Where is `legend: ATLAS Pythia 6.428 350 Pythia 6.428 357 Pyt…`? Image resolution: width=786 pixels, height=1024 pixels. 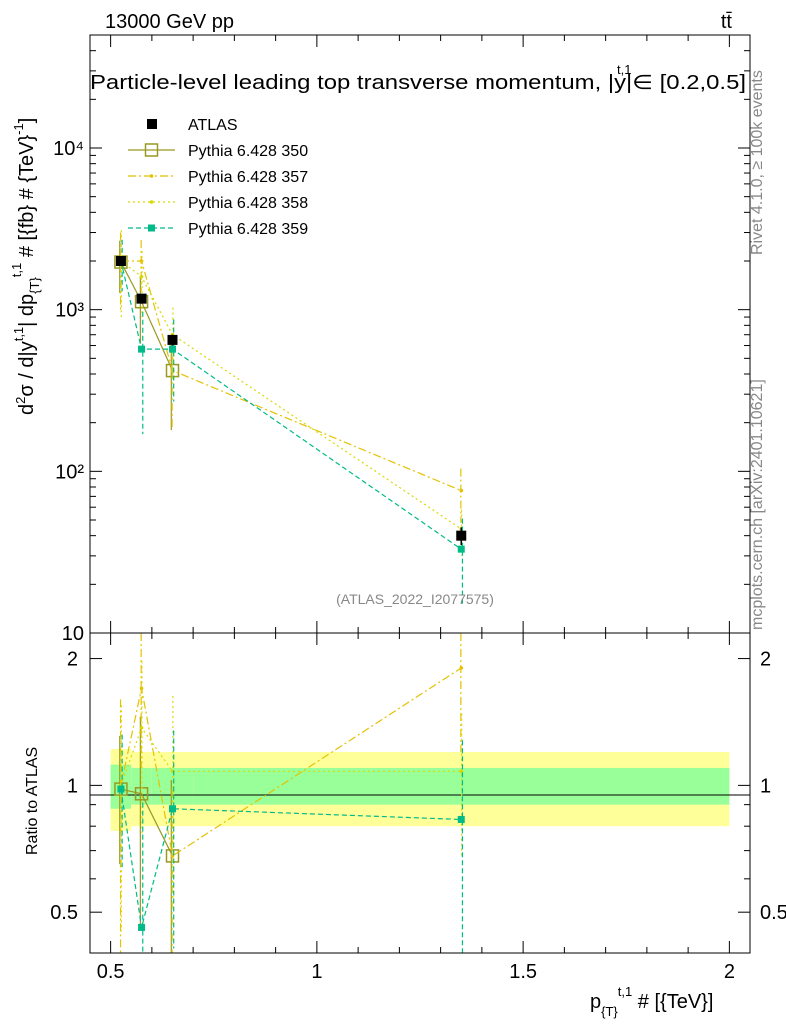
legend: ATLAS Pythia 6.428 350 Pythia 6.428 357 Pyt… is located at coordinates (218, 177).